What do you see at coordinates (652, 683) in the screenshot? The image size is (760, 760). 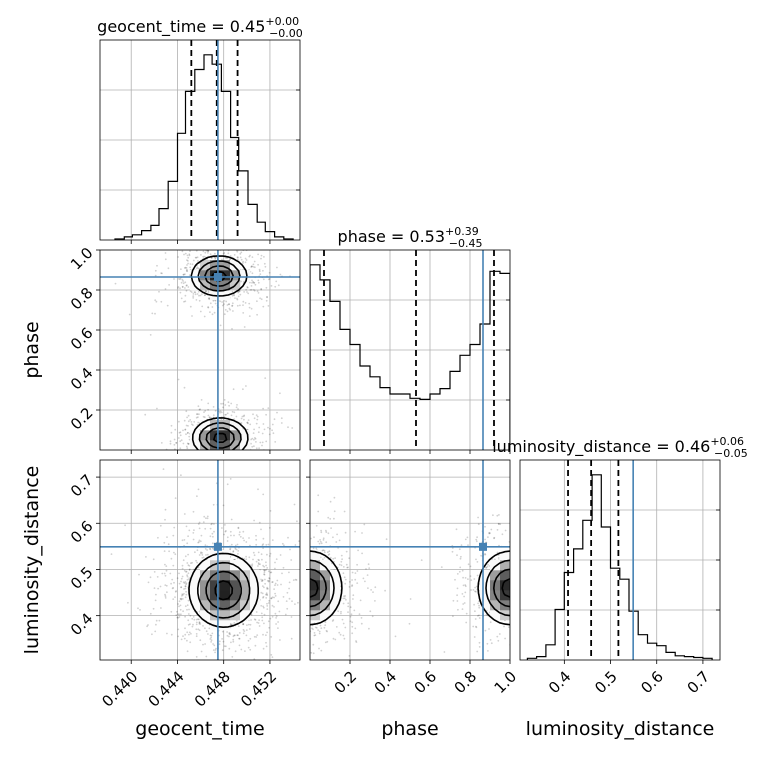 I see `x-tick-label: 0.6` at bounding box center [652, 683].